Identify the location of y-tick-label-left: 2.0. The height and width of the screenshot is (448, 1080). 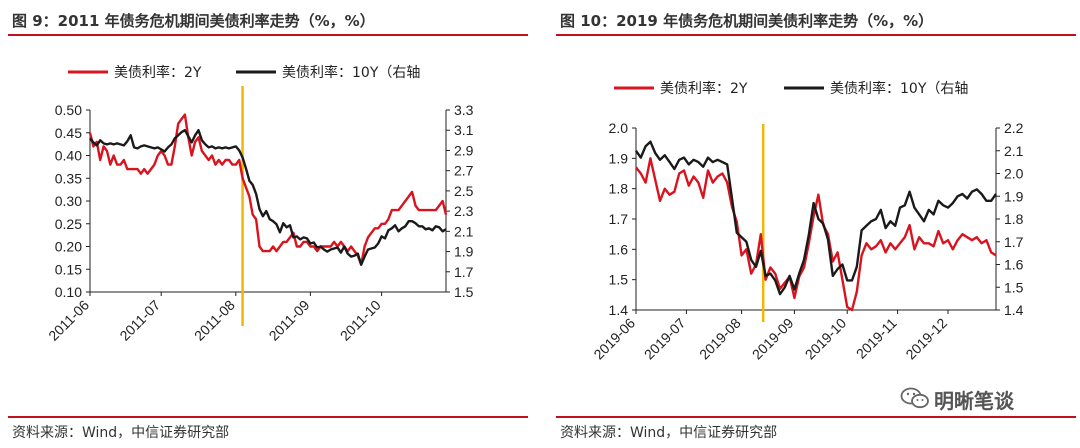
(619, 128).